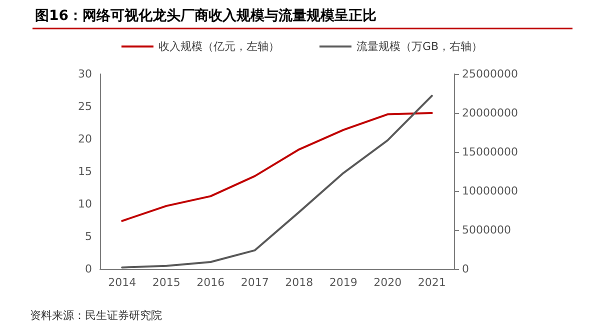 The image size is (604, 327). I want to click on x-tick-label: 2016, so click(210, 282).